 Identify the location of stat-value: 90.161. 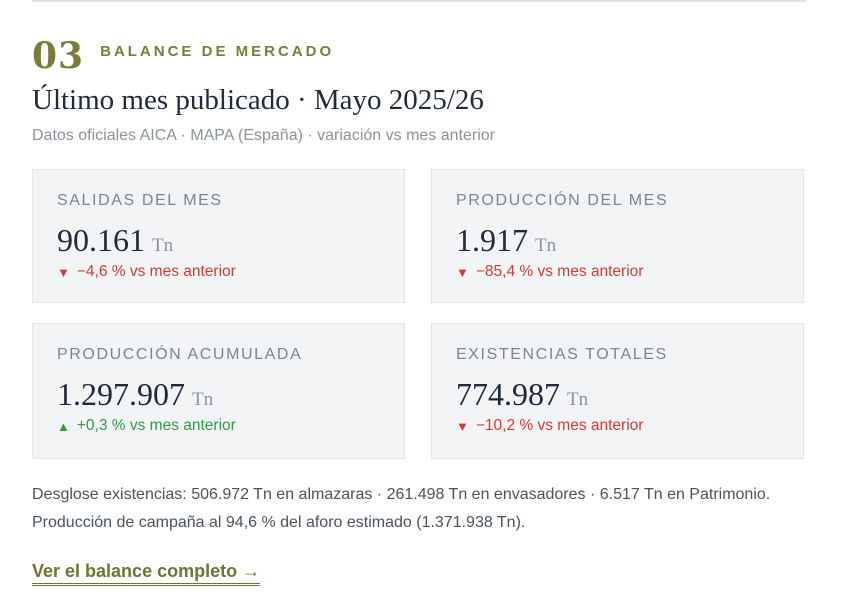
(101, 240).